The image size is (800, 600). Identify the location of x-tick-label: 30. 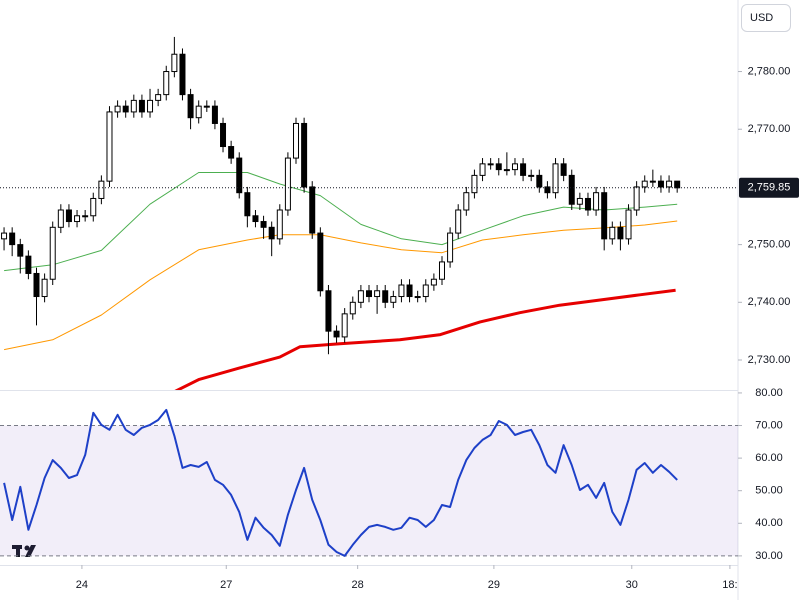
(632, 585).